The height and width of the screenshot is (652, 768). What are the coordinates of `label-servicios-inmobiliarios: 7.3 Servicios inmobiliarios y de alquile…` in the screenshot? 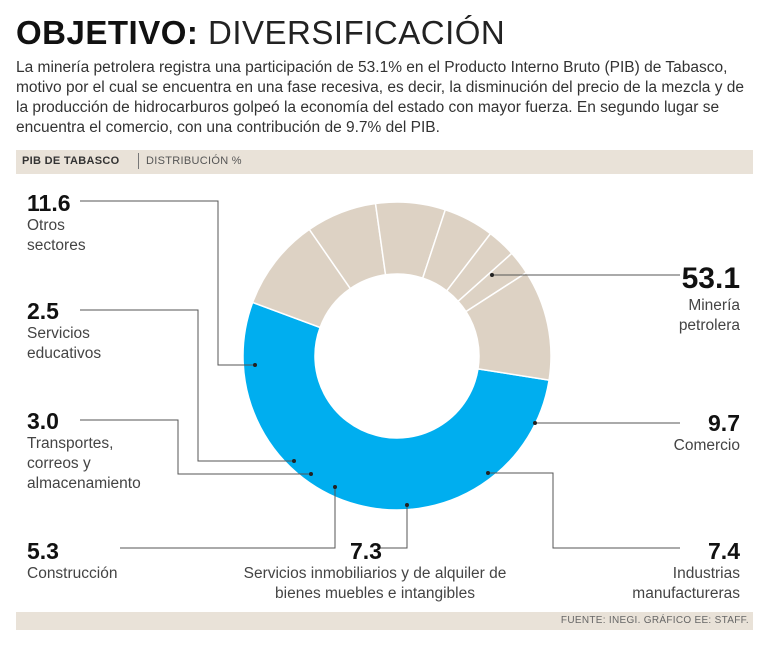 It's located at (375, 571).